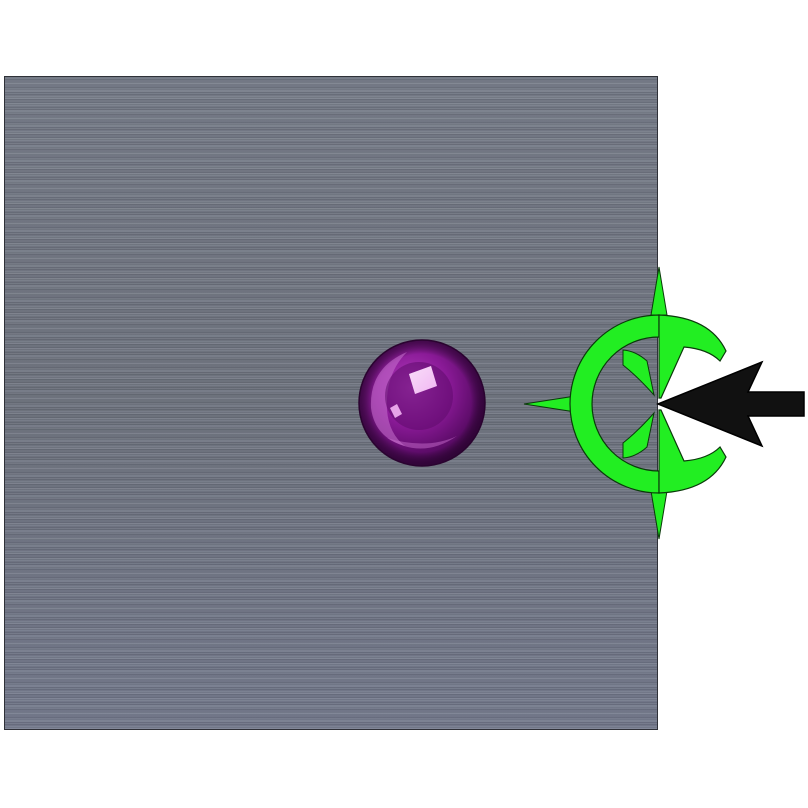  I want to click on green-gripper-crosshair-icon, so click(625, 405).